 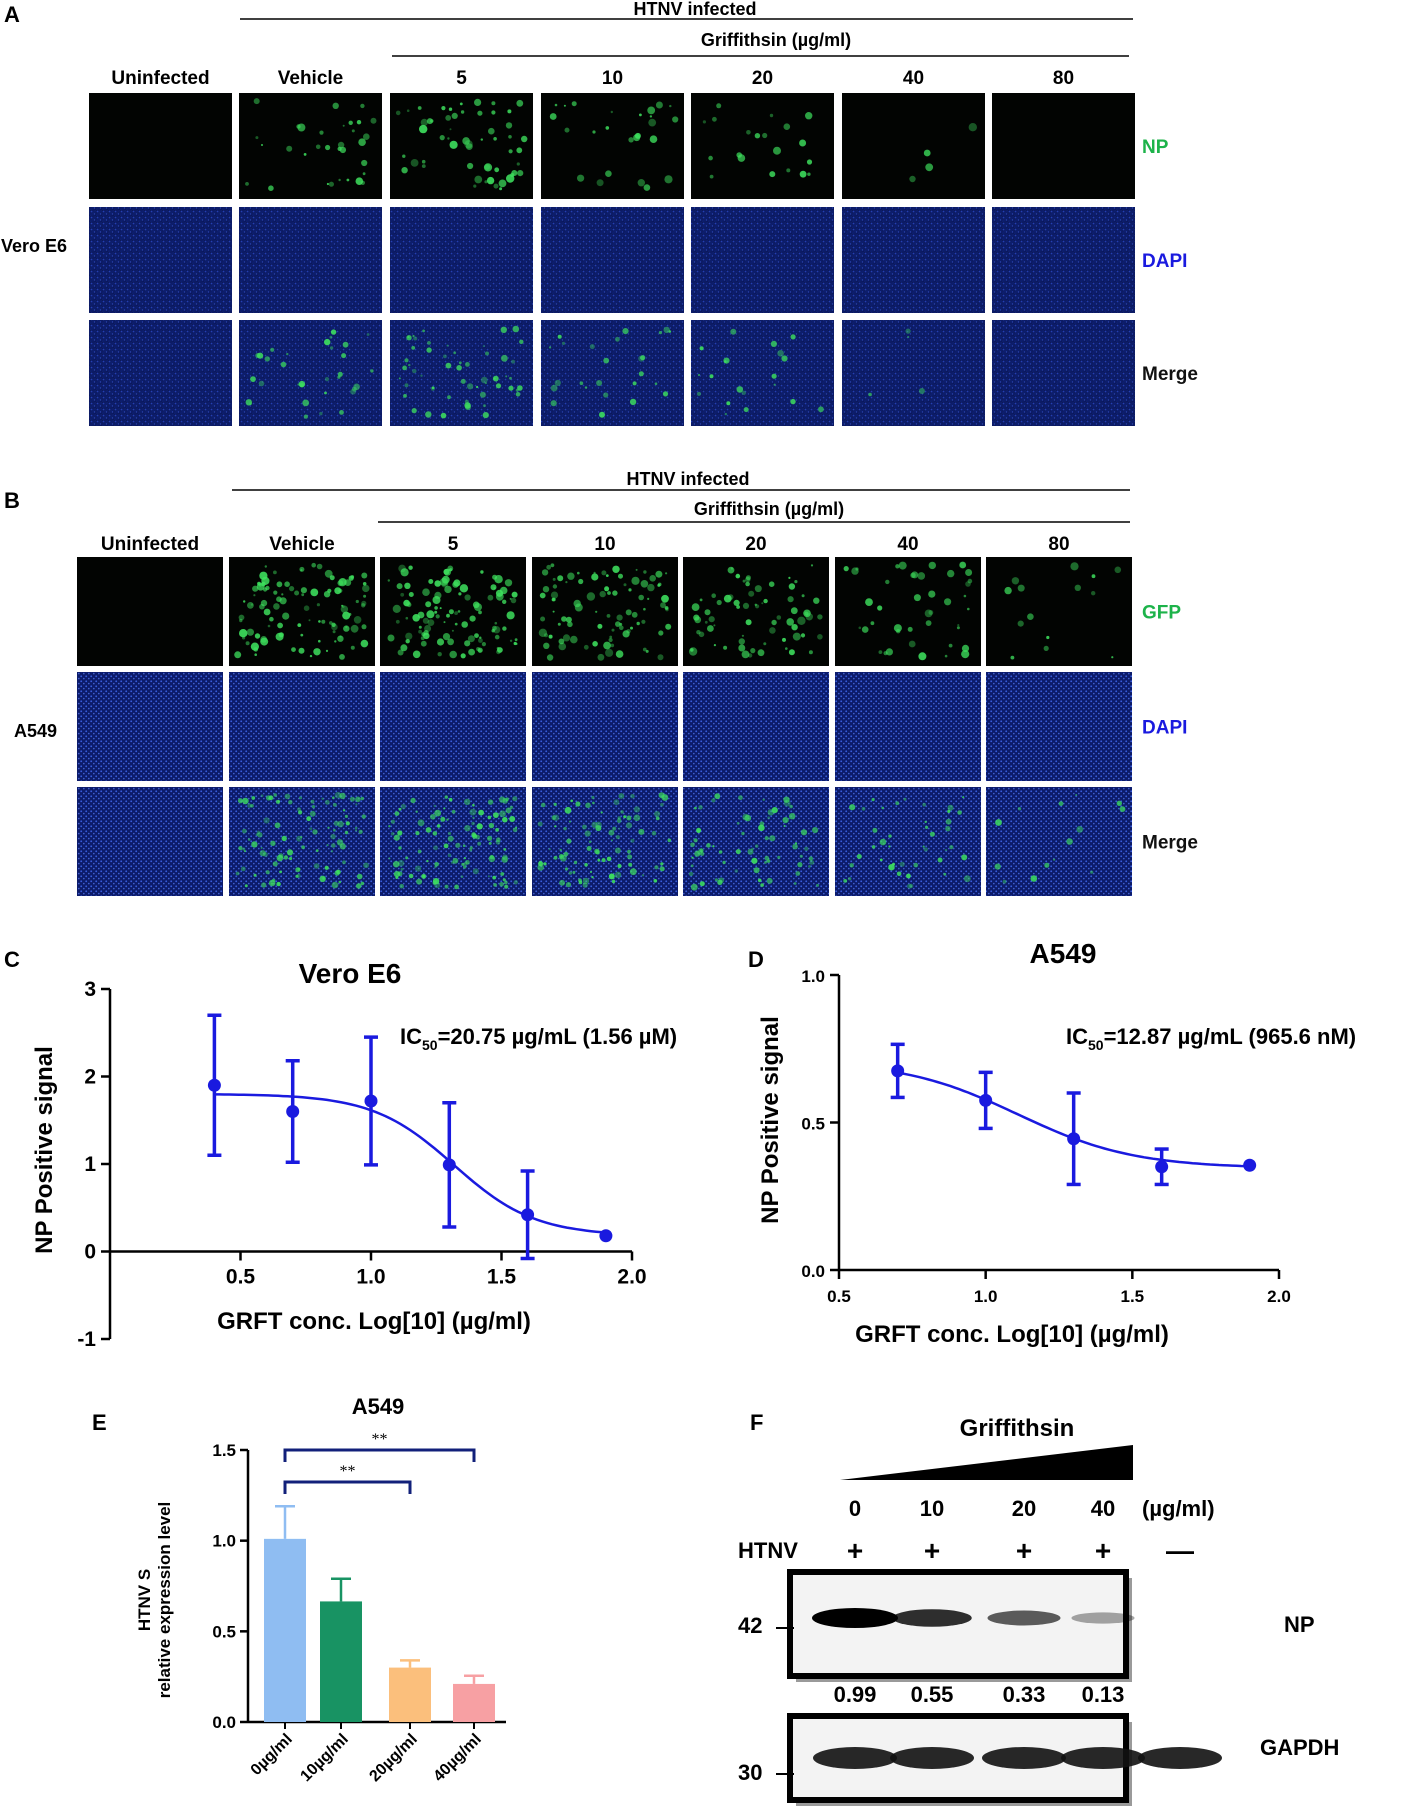 I want to click on panel-b-col-header-1: Vehicle, so click(x=302, y=544).